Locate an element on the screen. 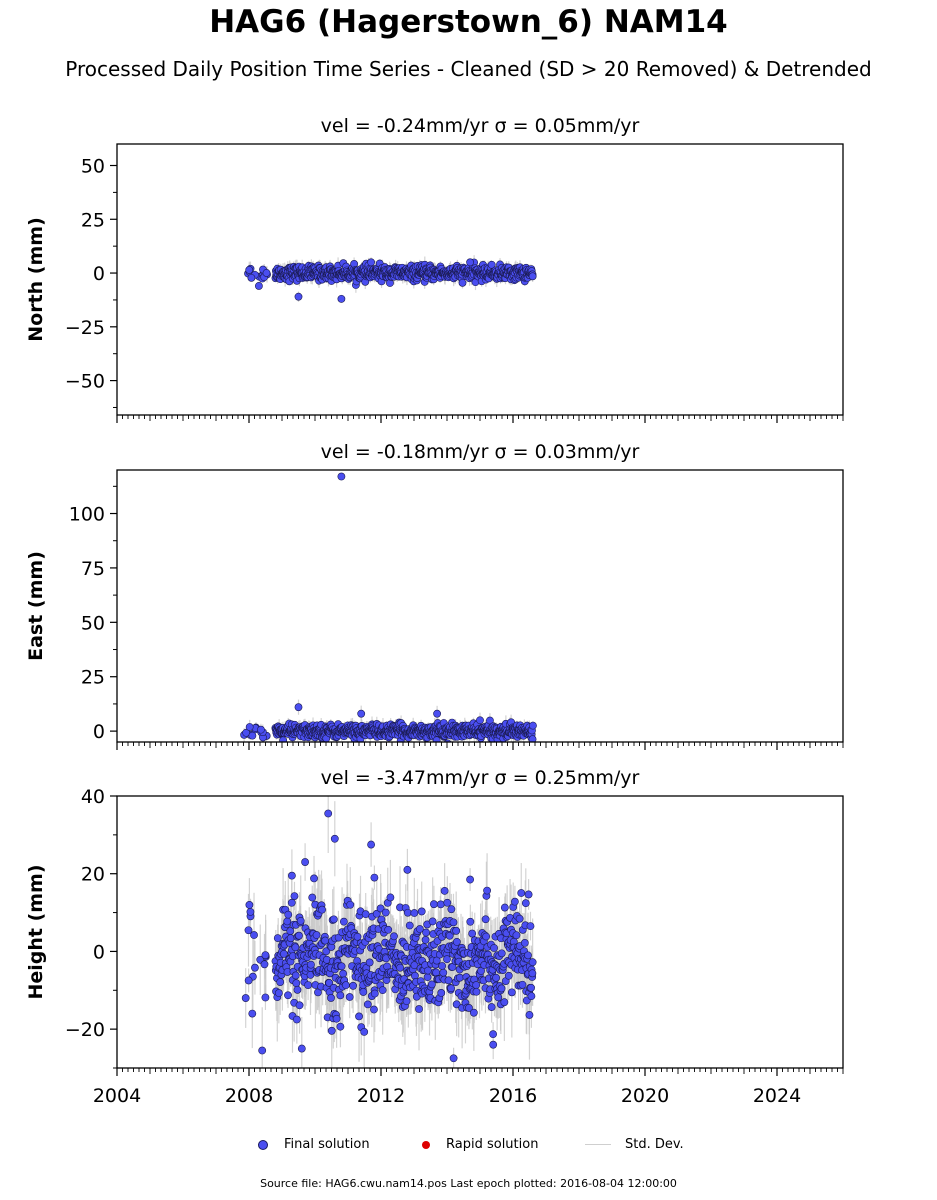 The height and width of the screenshot is (1200, 937). series-final-solution is located at coordinates (388, 607).